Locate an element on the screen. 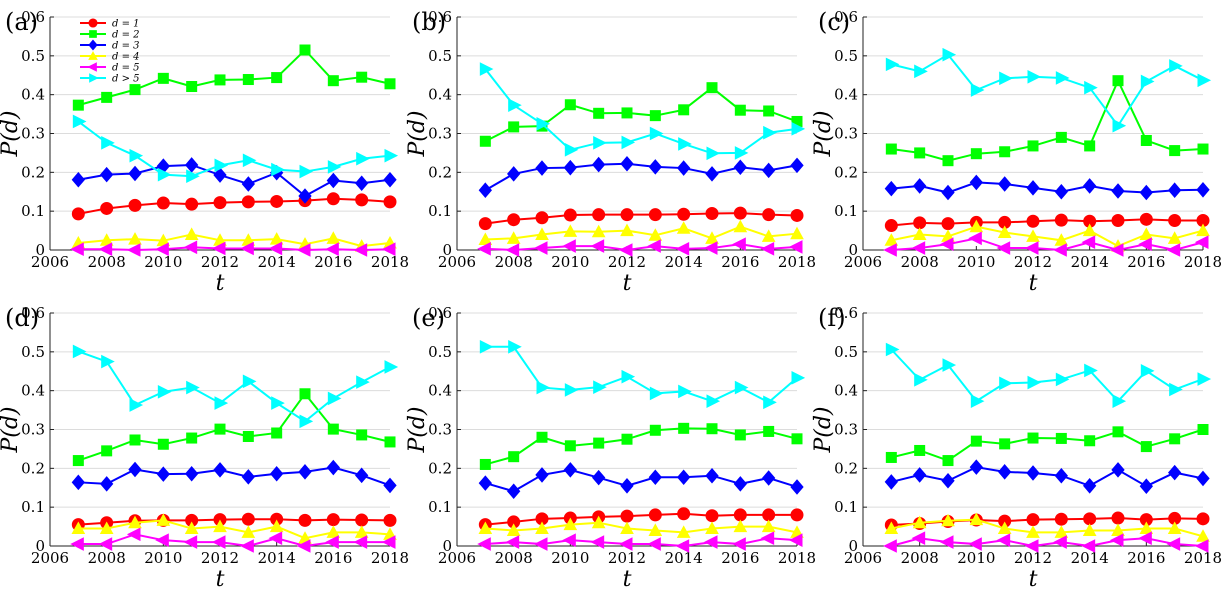 The height and width of the screenshot is (613, 1221). x-tick-label: 2018 is located at coordinates (1202, 558).